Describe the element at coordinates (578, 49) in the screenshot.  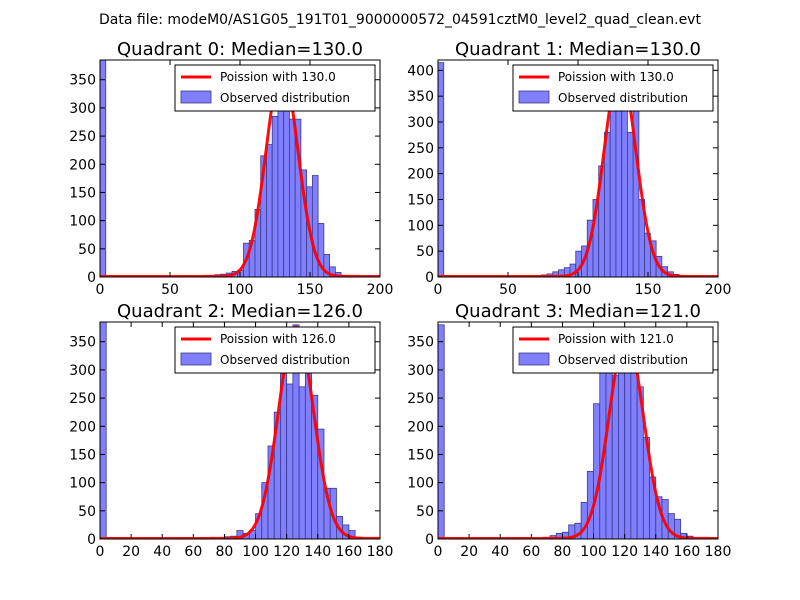
I see `panel-title: Quadrant 1: Median=130.0` at that location.